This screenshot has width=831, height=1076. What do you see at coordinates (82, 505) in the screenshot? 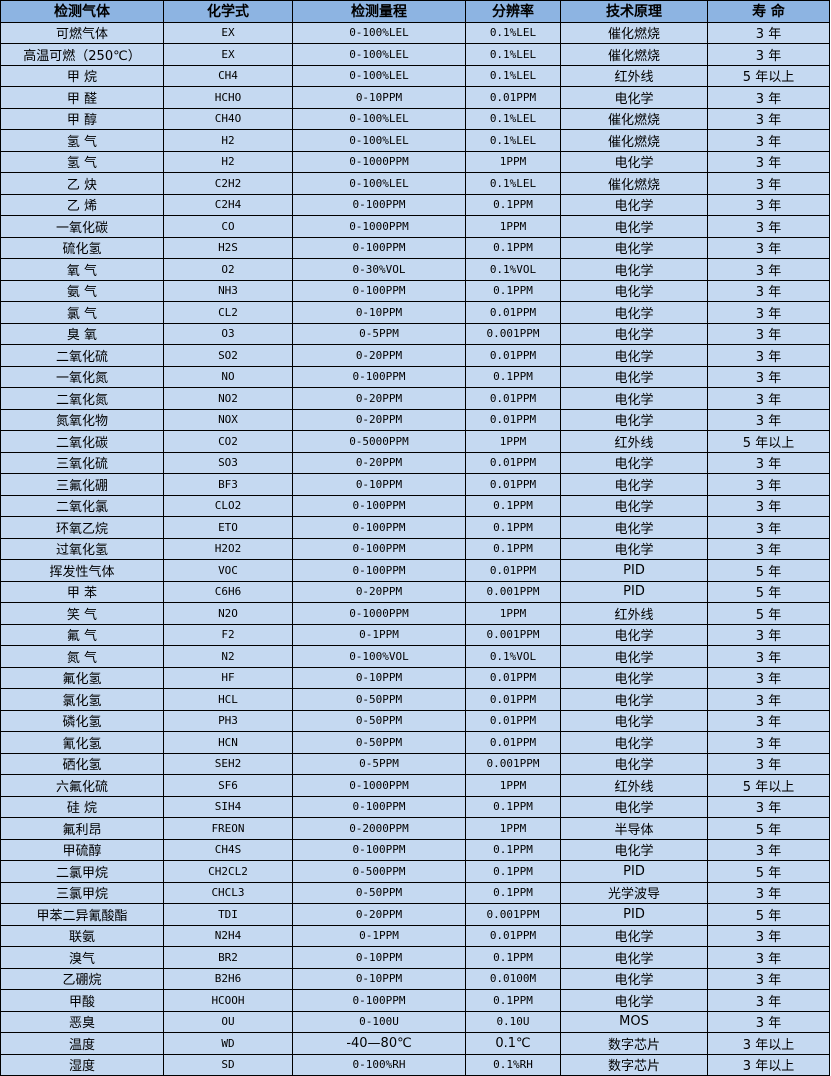
I see `cell-gas-name: 二氧化氯` at bounding box center [82, 505].